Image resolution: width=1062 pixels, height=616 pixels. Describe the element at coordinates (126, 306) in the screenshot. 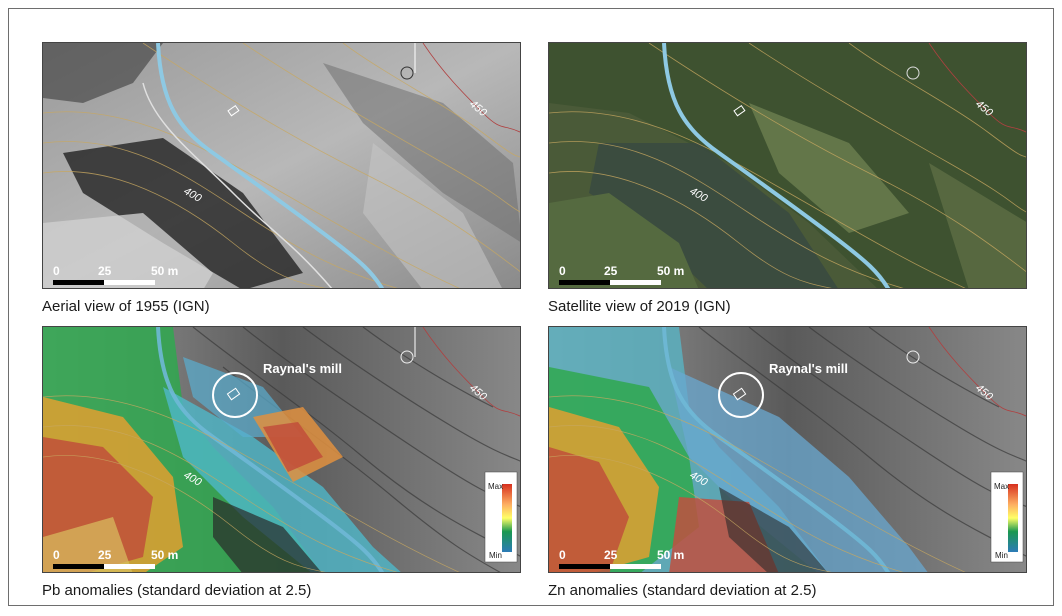

I see `aerial-view-caption: Aerial view of 1955 (IGN)` at that location.